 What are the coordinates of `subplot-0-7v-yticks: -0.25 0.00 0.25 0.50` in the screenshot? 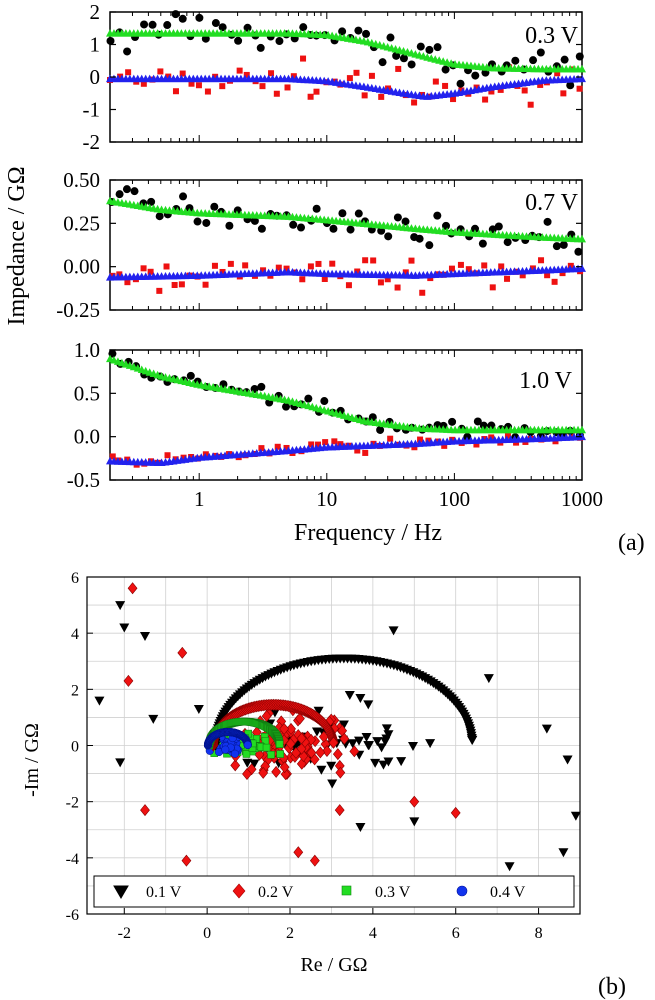 It's located at (319, 245).